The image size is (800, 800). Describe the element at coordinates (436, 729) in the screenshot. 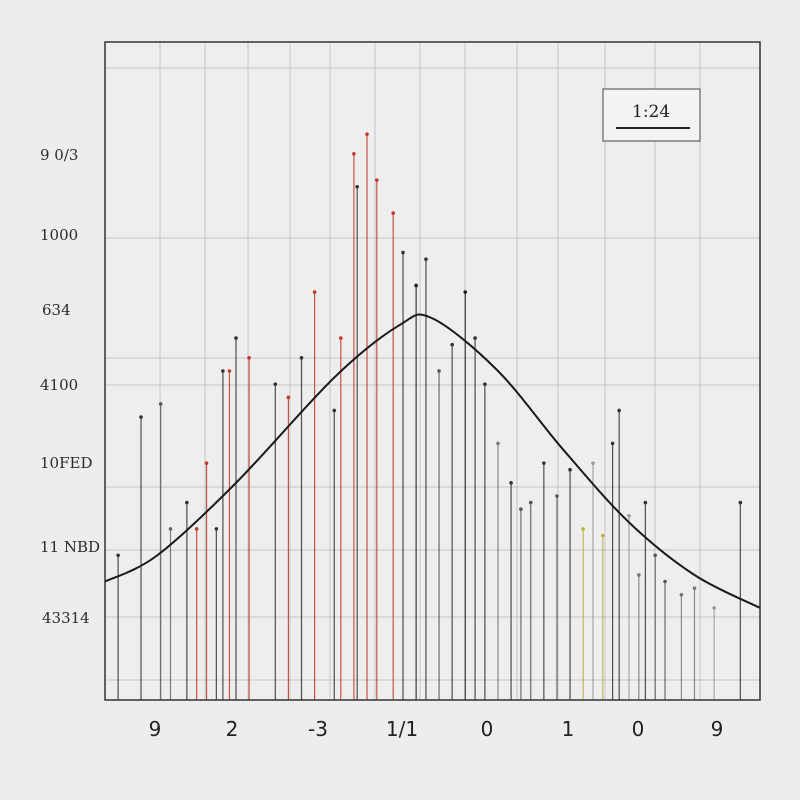

I see `x-axis-labels: 9 2 -3 1/1 0 1 0 9` at that location.